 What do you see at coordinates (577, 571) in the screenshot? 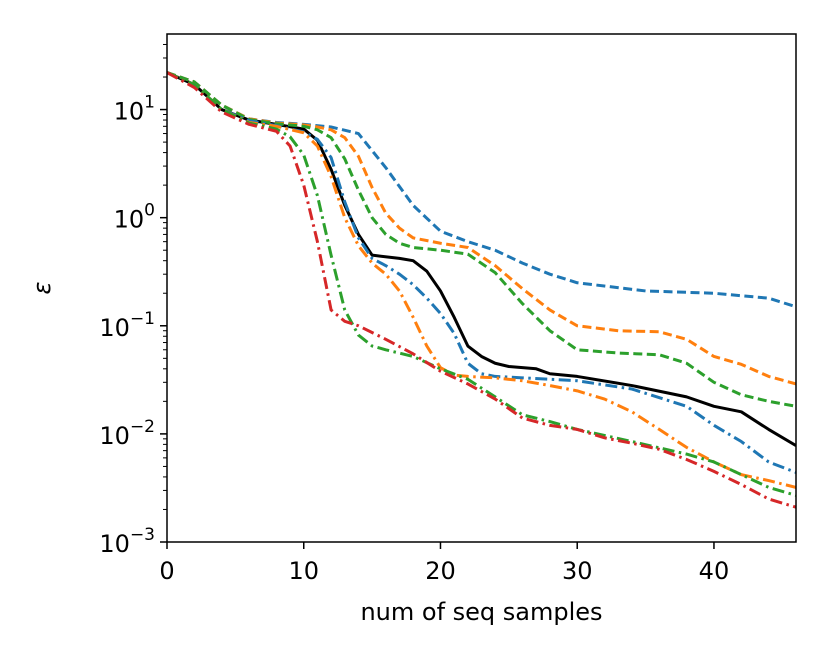
I see `x-tick-label: 30` at bounding box center [577, 571].